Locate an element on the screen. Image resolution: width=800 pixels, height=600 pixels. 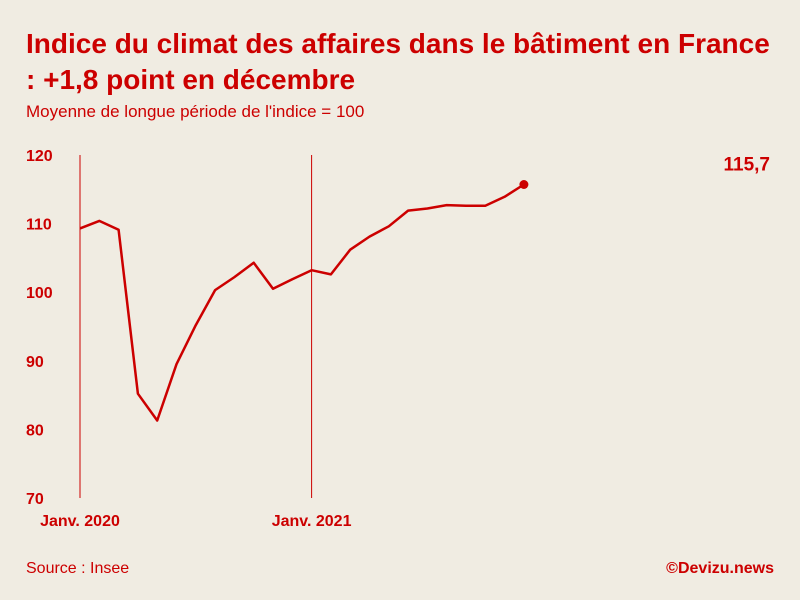
x-tick-label: Janv. 2020 is located at coordinates (80, 521).